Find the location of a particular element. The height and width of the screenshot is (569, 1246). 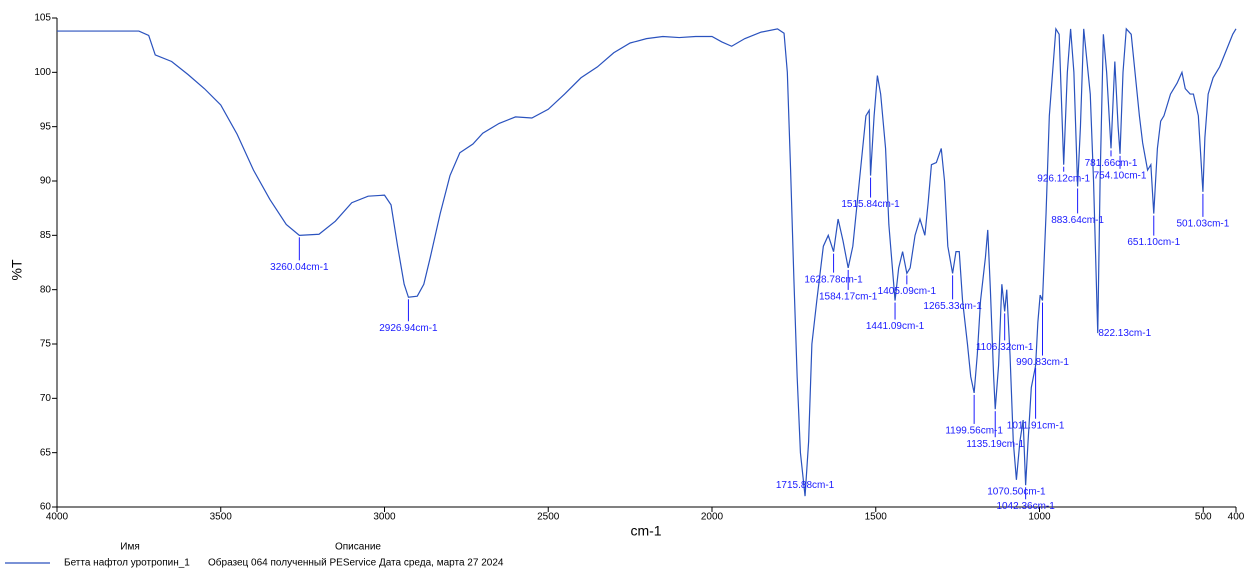

peak-label: 2926.94cm-1 is located at coordinates (408, 328).